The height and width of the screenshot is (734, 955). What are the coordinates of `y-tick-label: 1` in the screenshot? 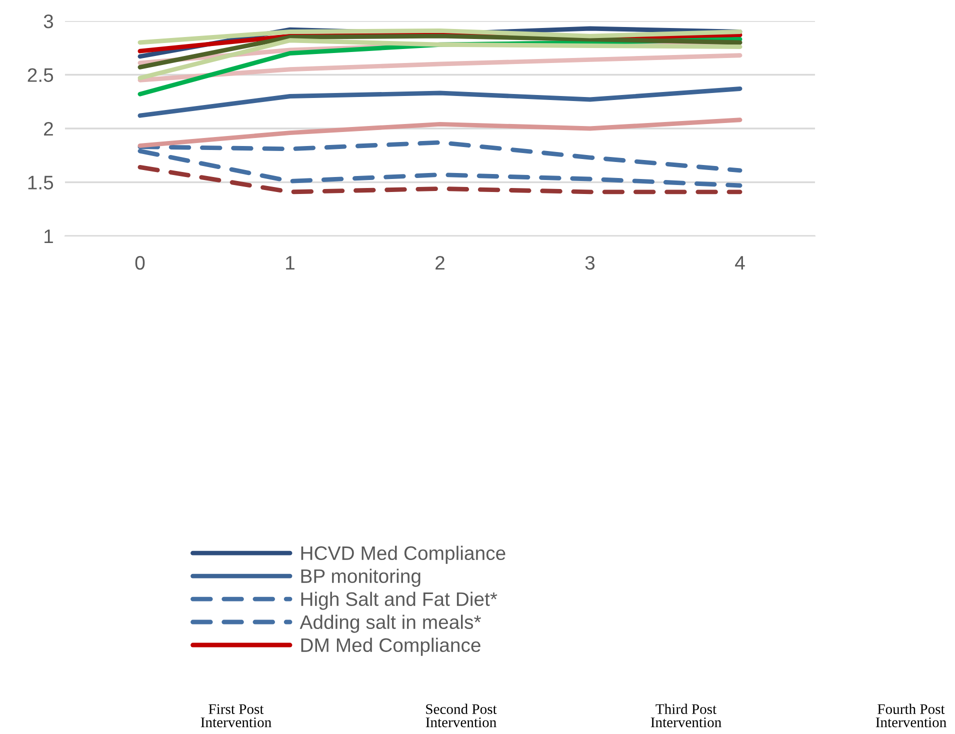 It's located at (48, 237).